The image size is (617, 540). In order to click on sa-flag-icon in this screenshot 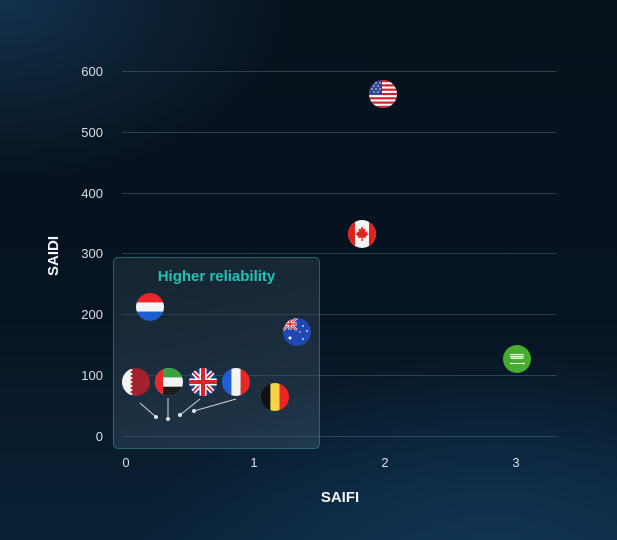, I will do `click(517, 359)`.